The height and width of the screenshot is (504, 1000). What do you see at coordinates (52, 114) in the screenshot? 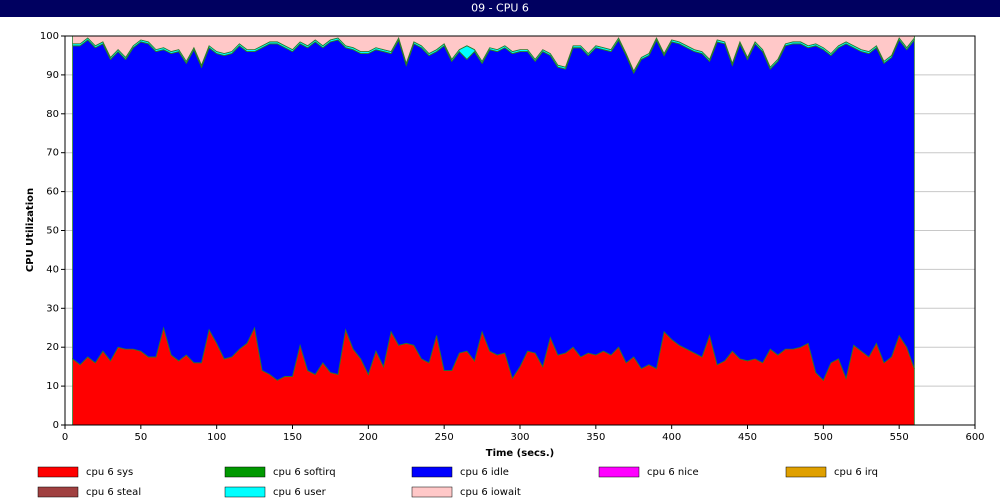
I see `y-tick-label: 80` at bounding box center [52, 114].